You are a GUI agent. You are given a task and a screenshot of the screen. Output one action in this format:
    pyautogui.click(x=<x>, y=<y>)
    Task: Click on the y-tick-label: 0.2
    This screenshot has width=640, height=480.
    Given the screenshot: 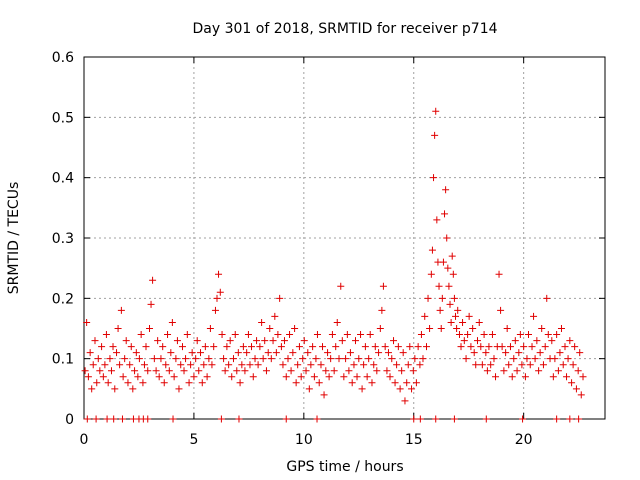 What is the action you would take?
    pyautogui.click(x=63, y=299)
    